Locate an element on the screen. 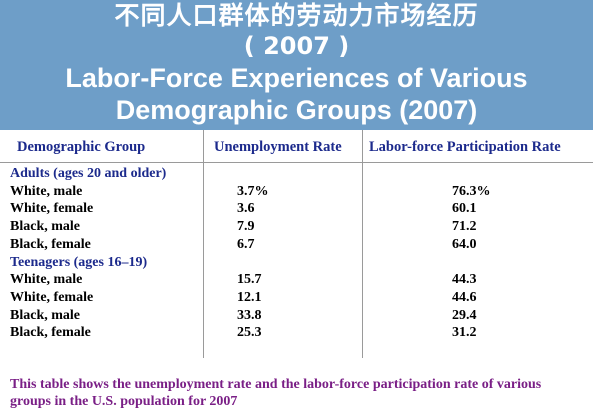  table-row: Black, female 25.3 31.2 is located at coordinates (296, 332).